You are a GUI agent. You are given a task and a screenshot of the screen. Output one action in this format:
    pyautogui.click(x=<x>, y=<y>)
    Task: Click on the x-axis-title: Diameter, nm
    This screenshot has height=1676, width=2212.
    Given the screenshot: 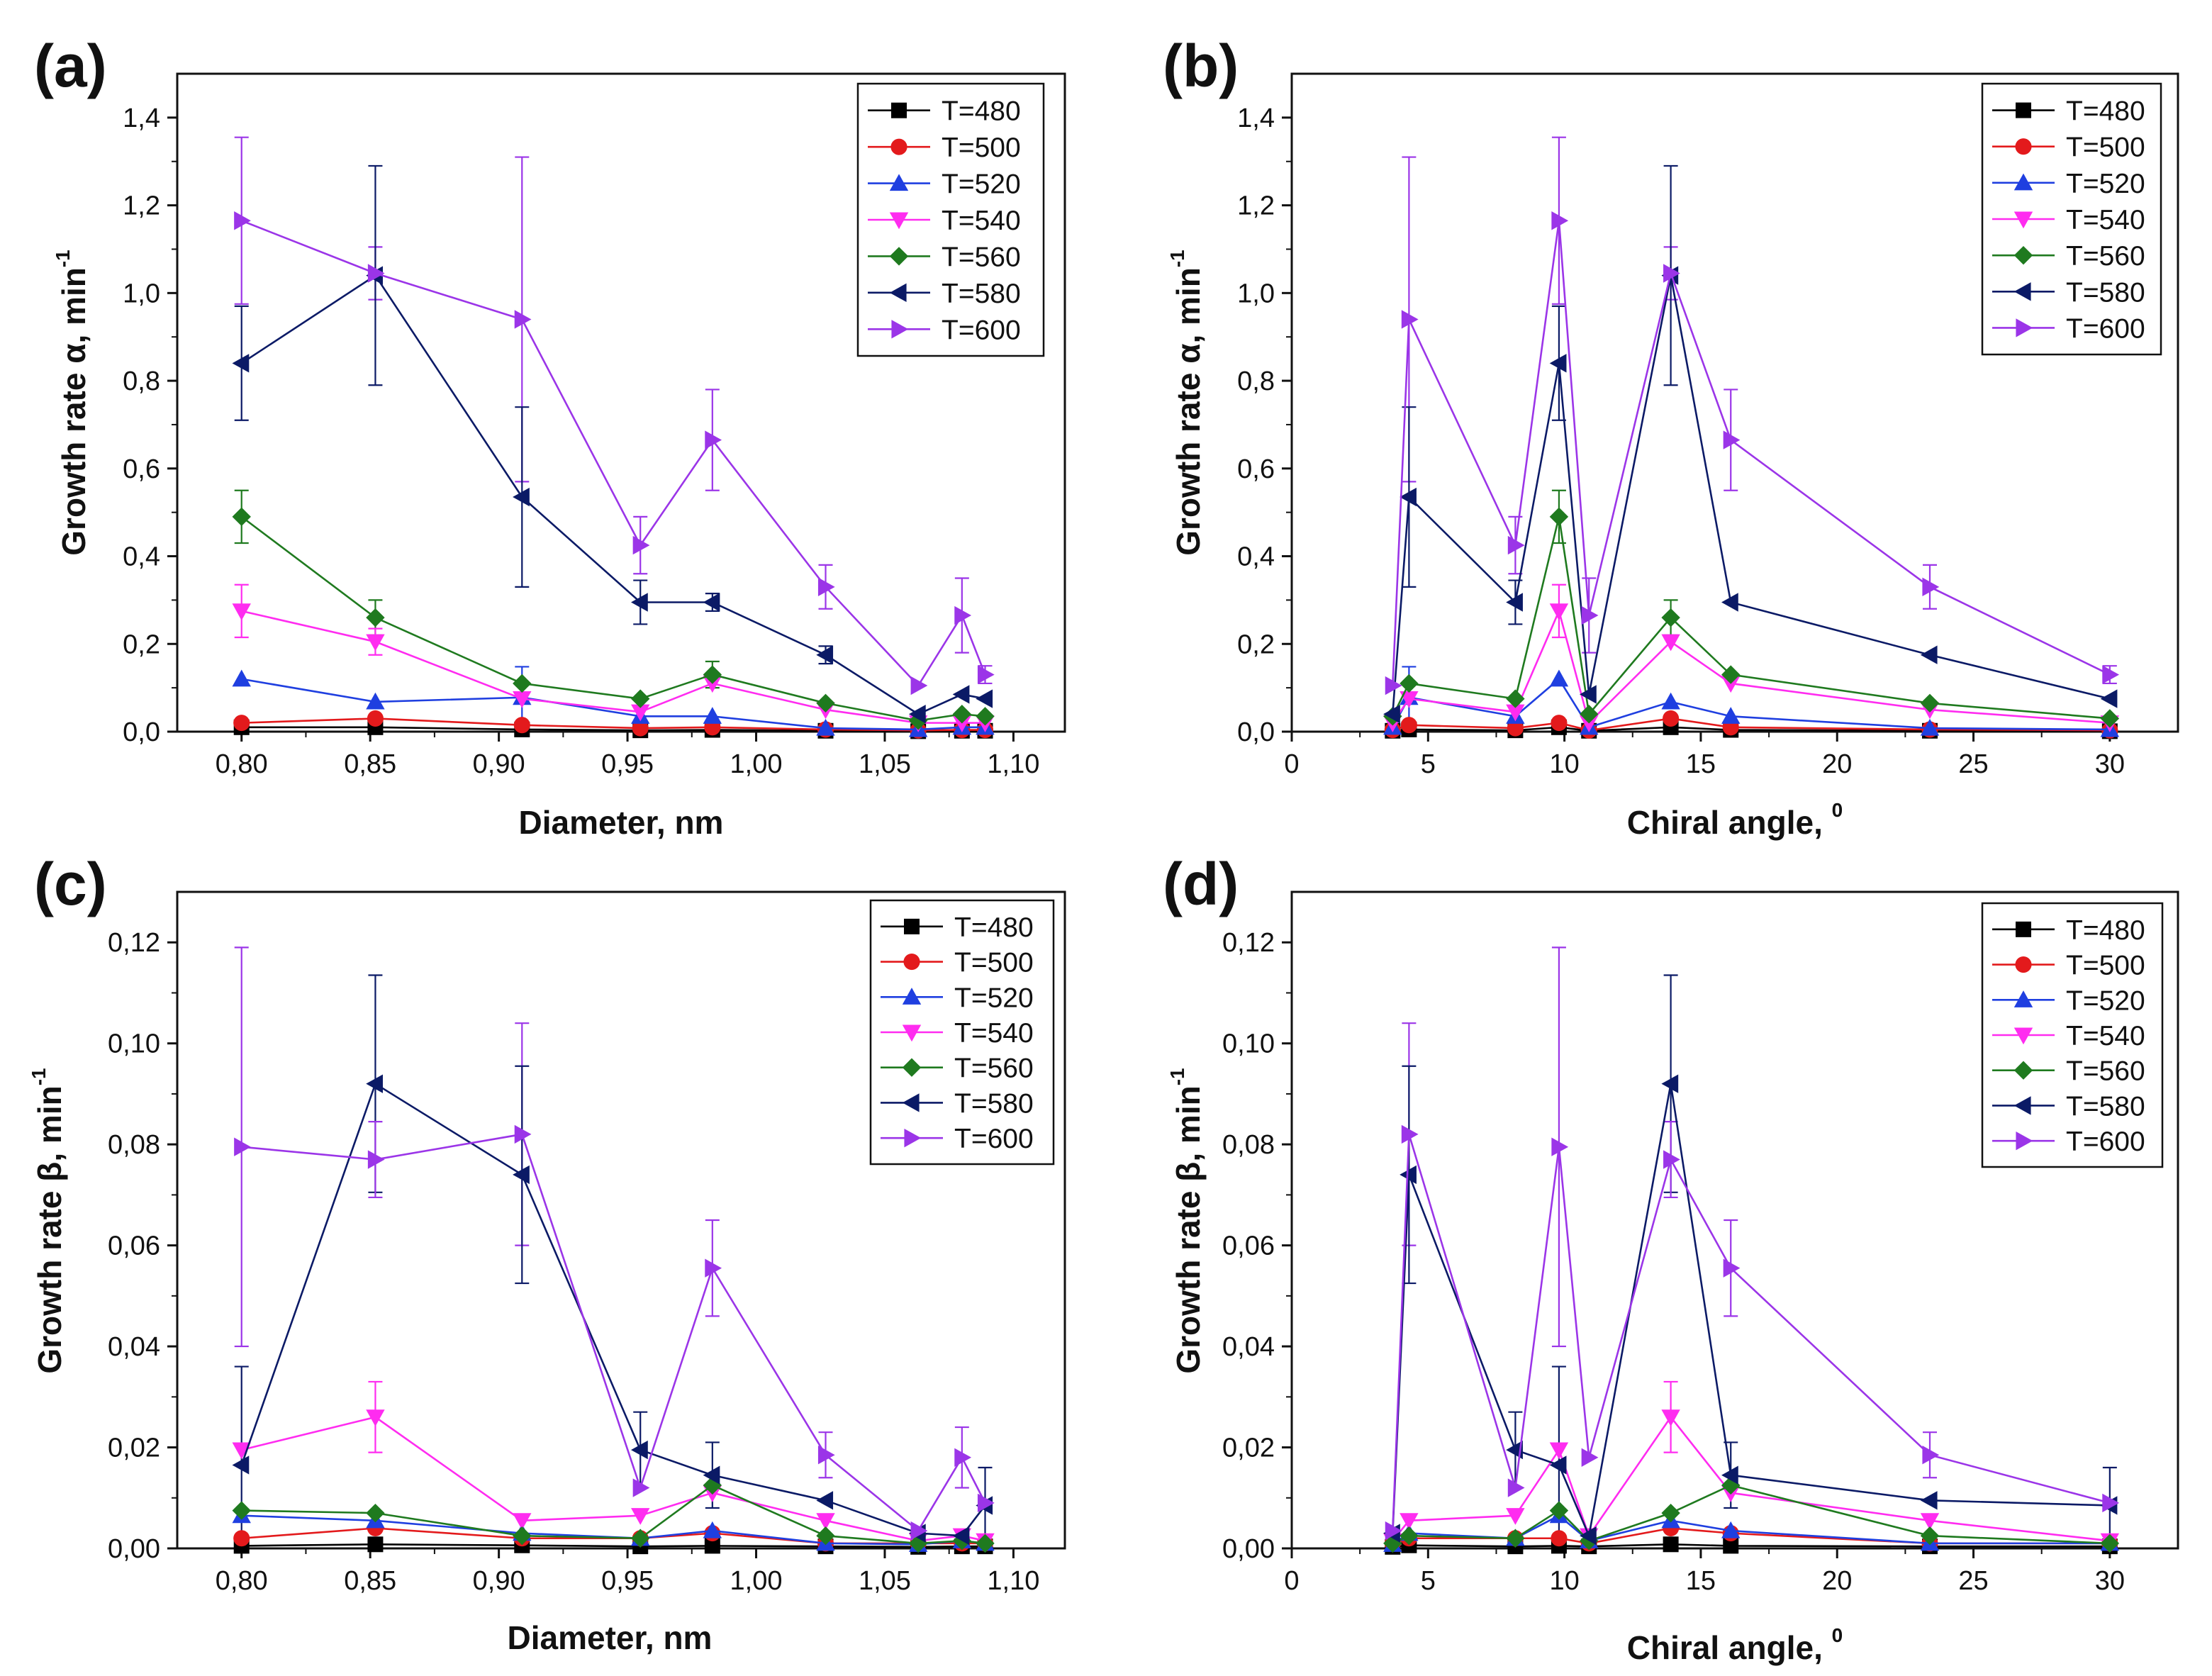 What is the action you would take?
    pyautogui.click(x=621, y=823)
    